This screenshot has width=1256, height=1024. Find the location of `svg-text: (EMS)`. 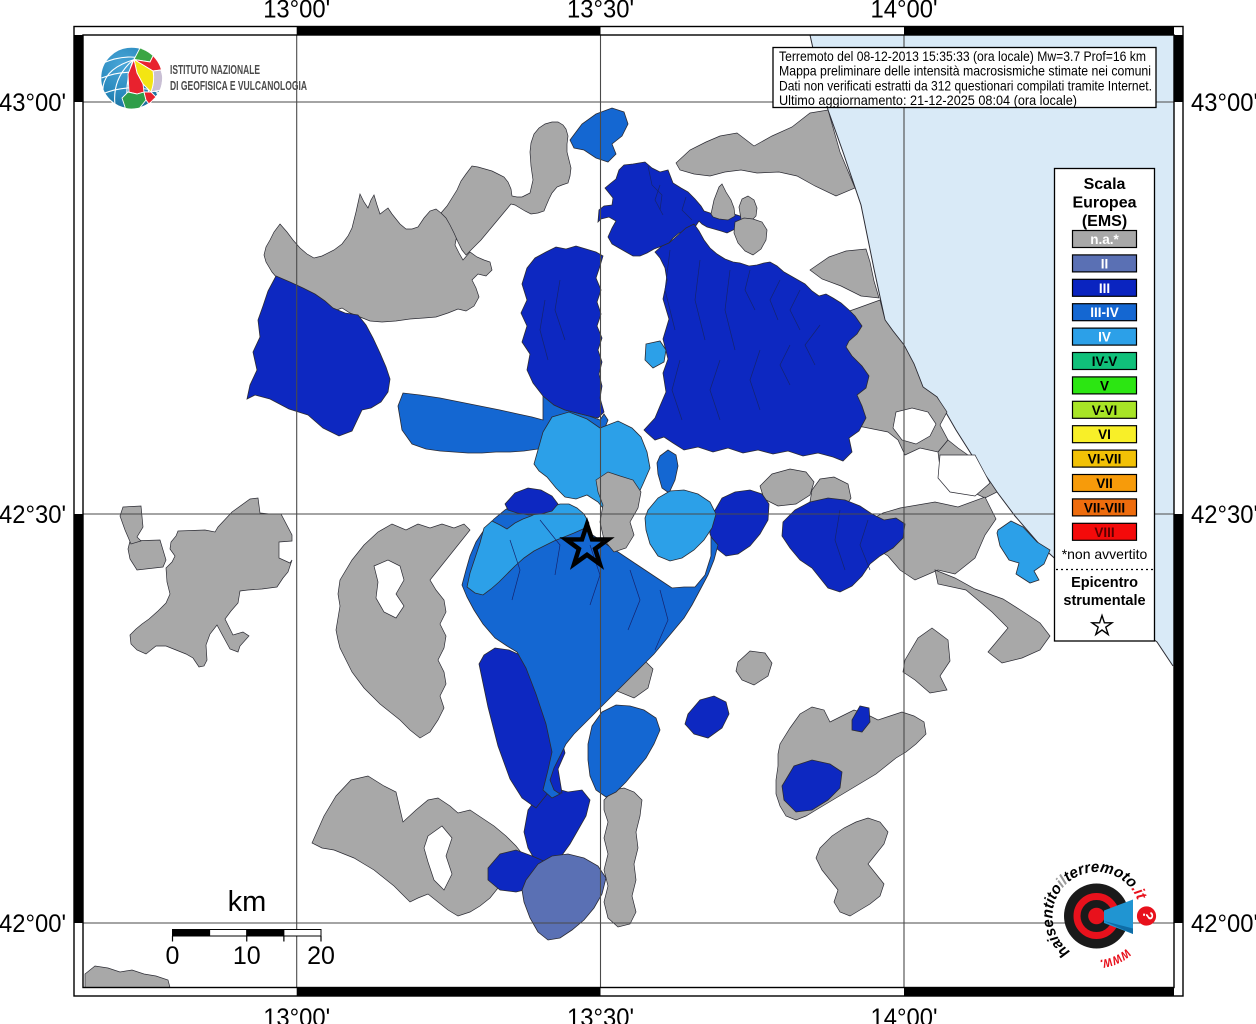

svg-text: (EMS) is located at coordinates (1104, 221).